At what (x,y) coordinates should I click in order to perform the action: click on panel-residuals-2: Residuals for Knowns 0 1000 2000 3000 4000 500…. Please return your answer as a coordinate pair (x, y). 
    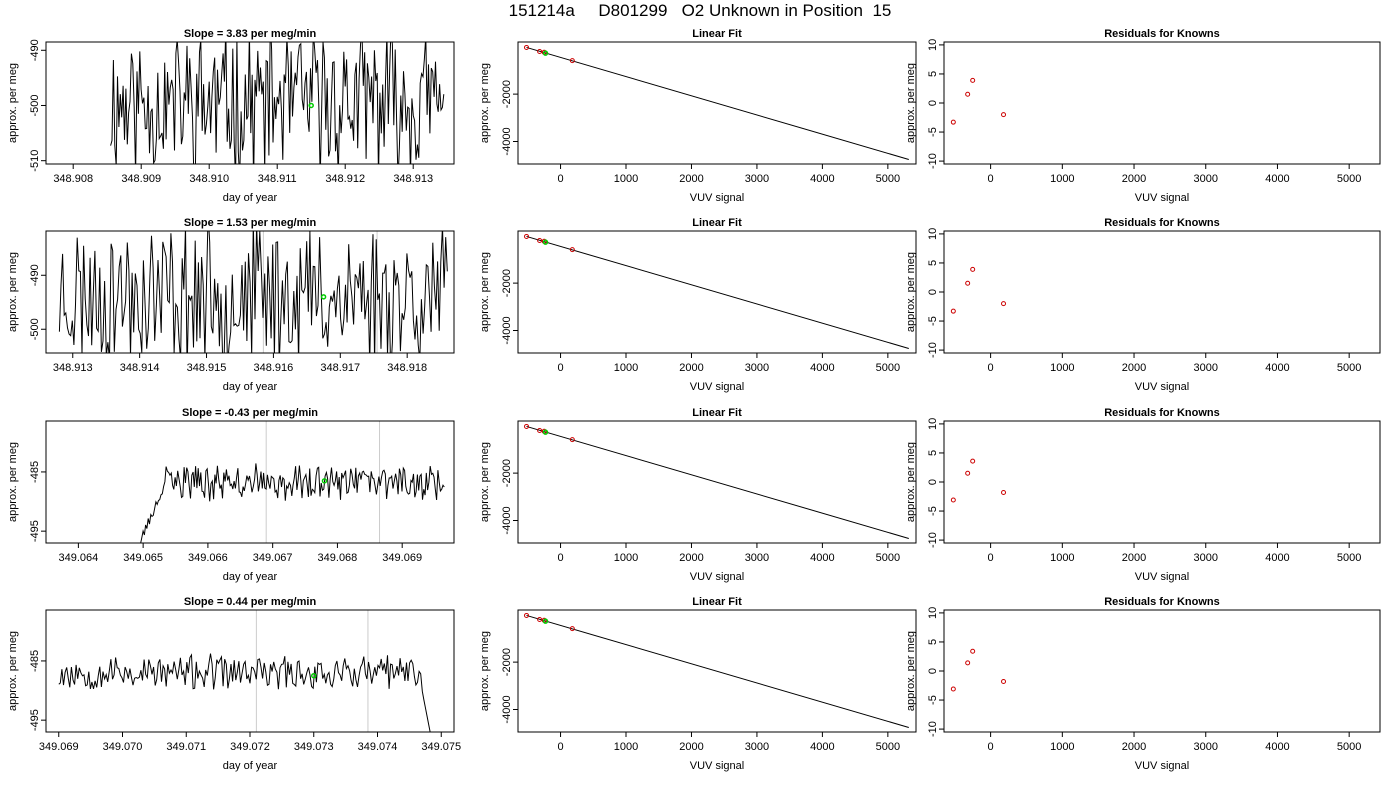
    Looking at the image, I should click on (1143, 305).